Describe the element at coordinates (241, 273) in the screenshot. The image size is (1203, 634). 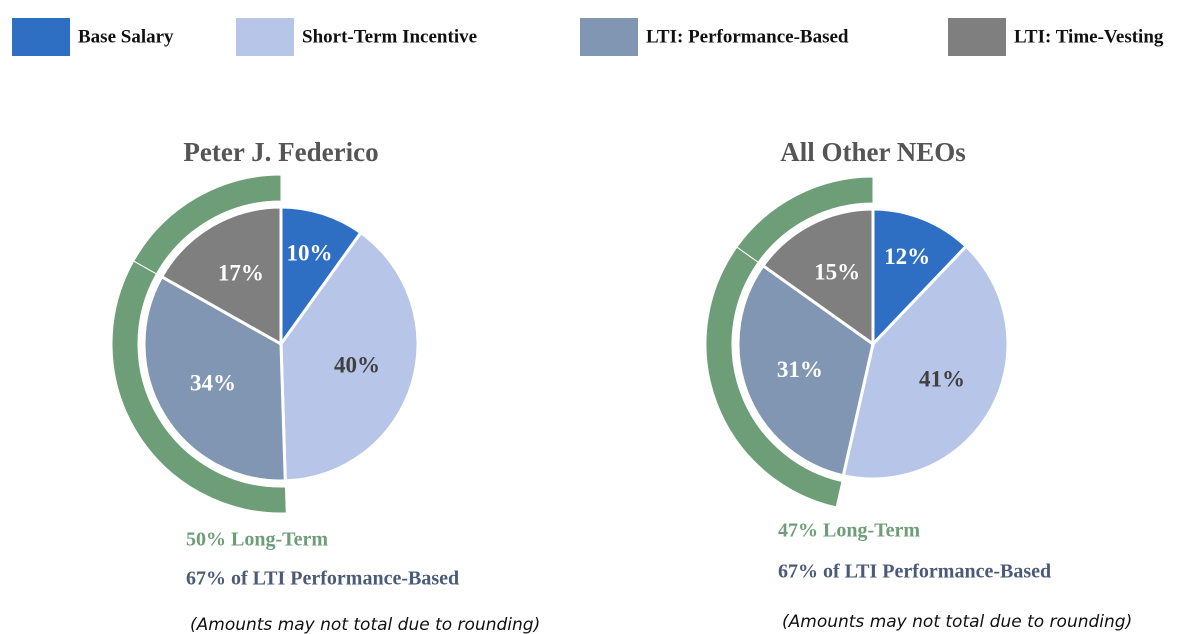
I see `slice-label: 17%` at that location.